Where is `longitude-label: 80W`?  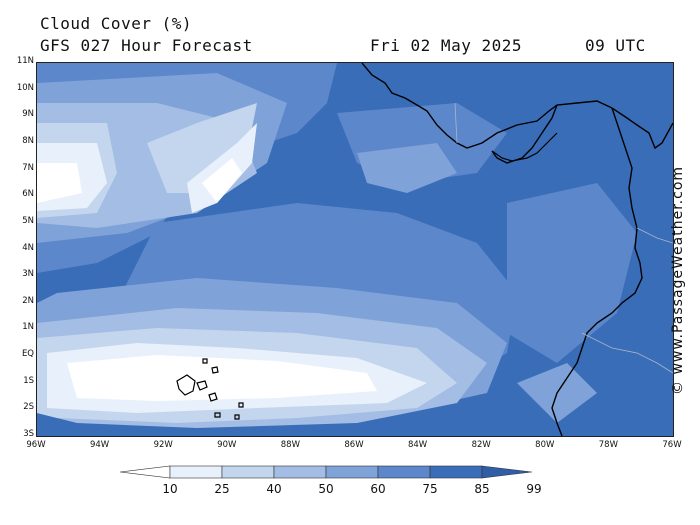 longitude-label: 80W is located at coordinates (545, 445).